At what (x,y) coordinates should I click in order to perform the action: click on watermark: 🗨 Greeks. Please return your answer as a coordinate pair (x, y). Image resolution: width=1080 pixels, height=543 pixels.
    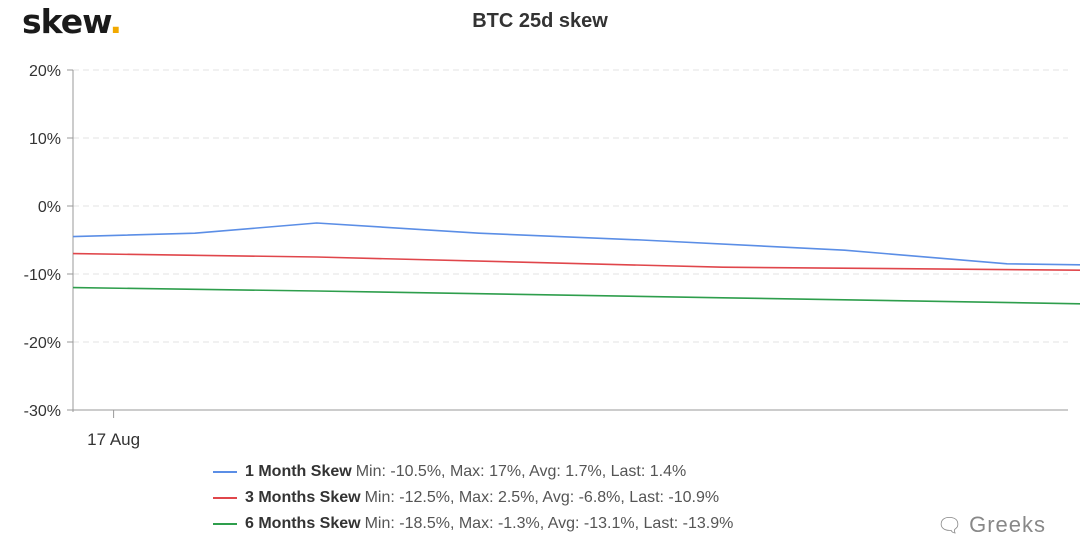
    Looking at the image, I should click on (991, 525).